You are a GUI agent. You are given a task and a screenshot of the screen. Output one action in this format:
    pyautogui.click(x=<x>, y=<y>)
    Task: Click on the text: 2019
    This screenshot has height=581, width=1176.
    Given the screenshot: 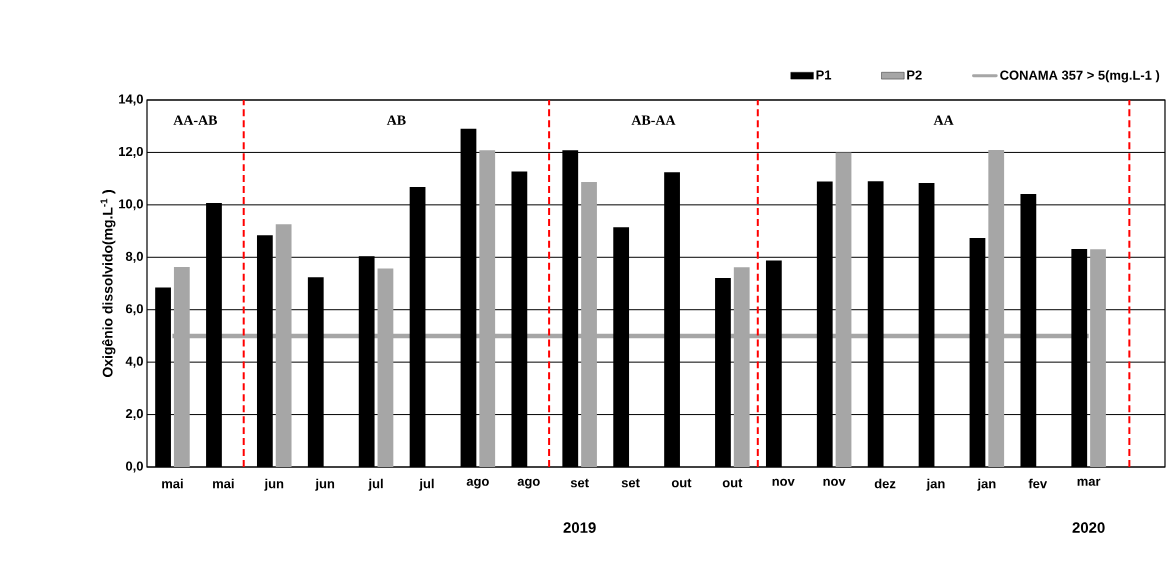 What is the action you would take?
    pyautogui.click(x=579, y=527)
    